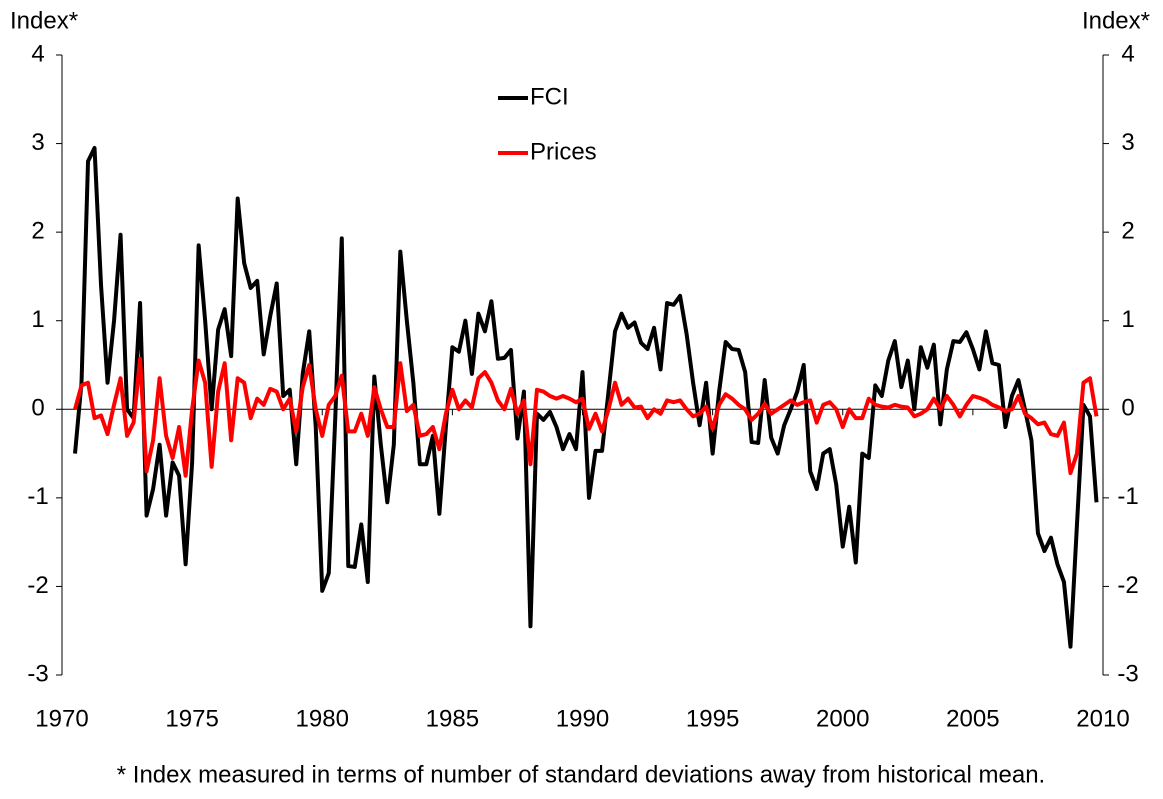 The width and height of the screenshot is (1163, 799). I want to click on x-tick-label: 2005, so click(972, 718).